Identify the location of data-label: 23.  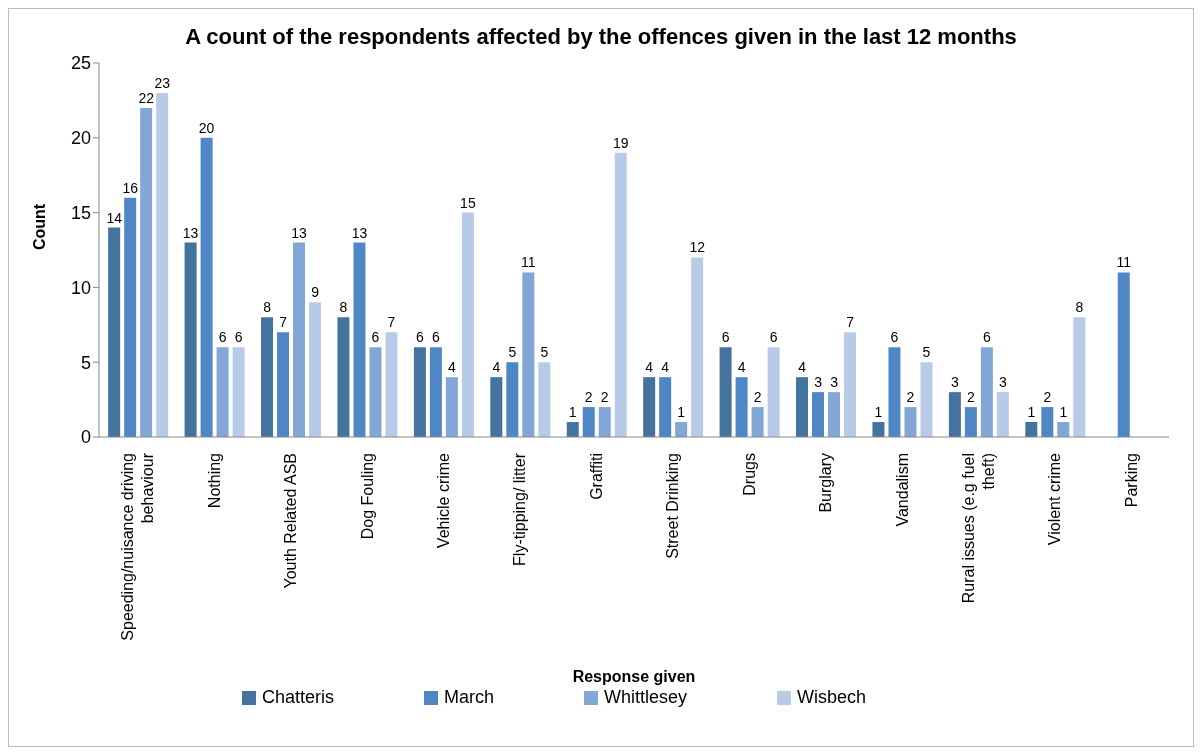
(162, 82).